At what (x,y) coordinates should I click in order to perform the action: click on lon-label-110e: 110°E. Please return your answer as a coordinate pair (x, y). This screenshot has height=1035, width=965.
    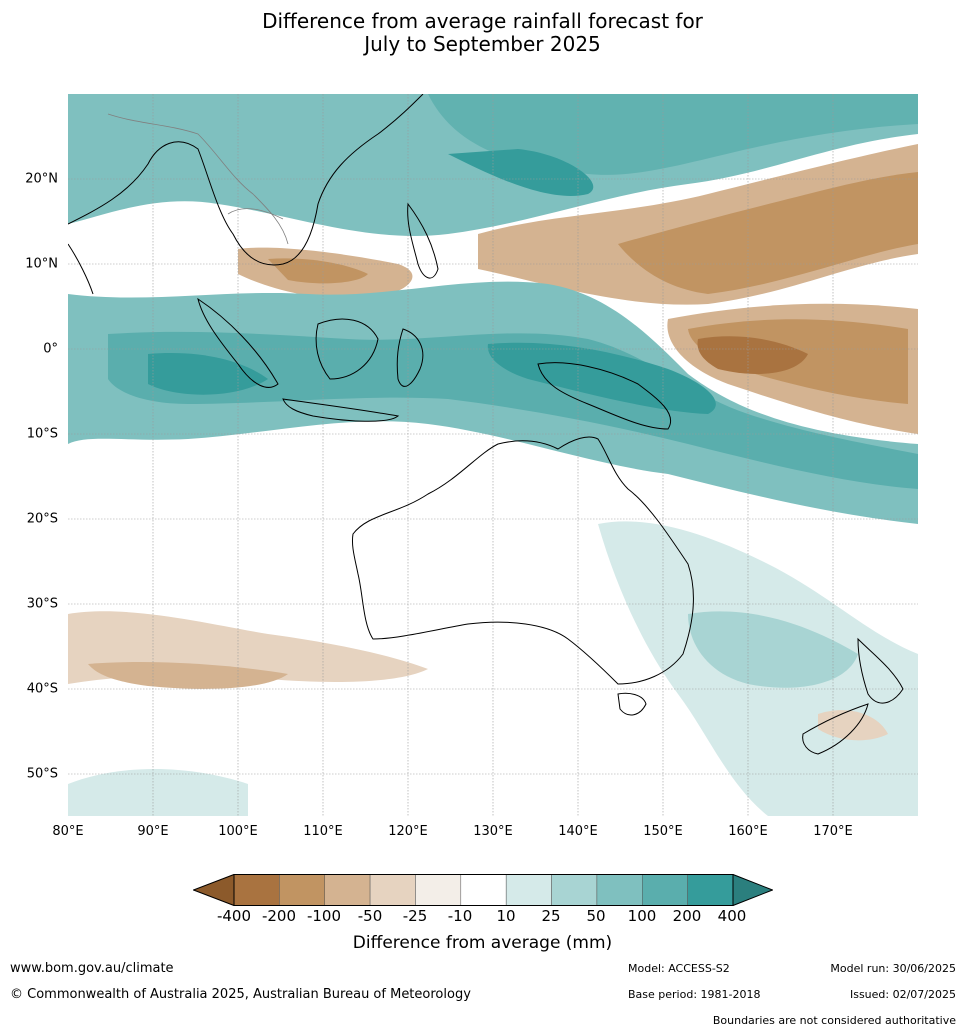
    Looking at the image, I should click on (323, 831).